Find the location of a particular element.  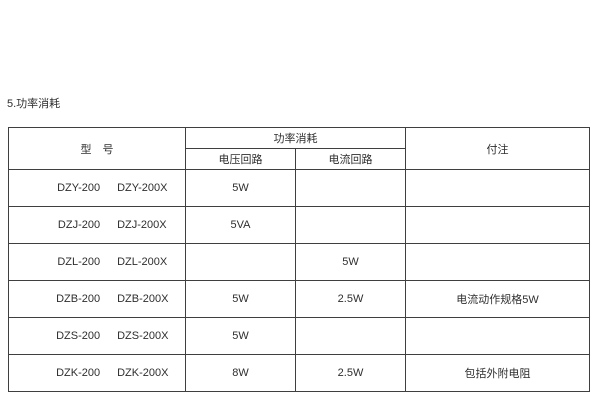

header-model: 型 号 is located at coordinates (97, 148).